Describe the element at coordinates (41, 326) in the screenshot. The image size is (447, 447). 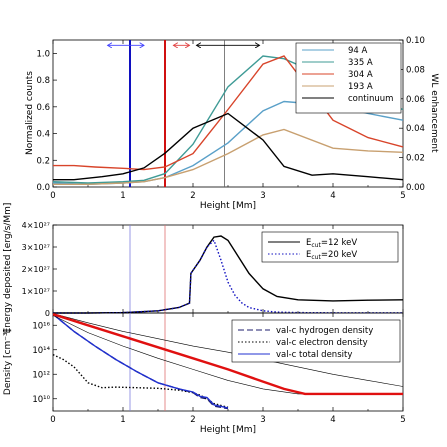
I see `y-tick-label: 10¹⁶` at that location.